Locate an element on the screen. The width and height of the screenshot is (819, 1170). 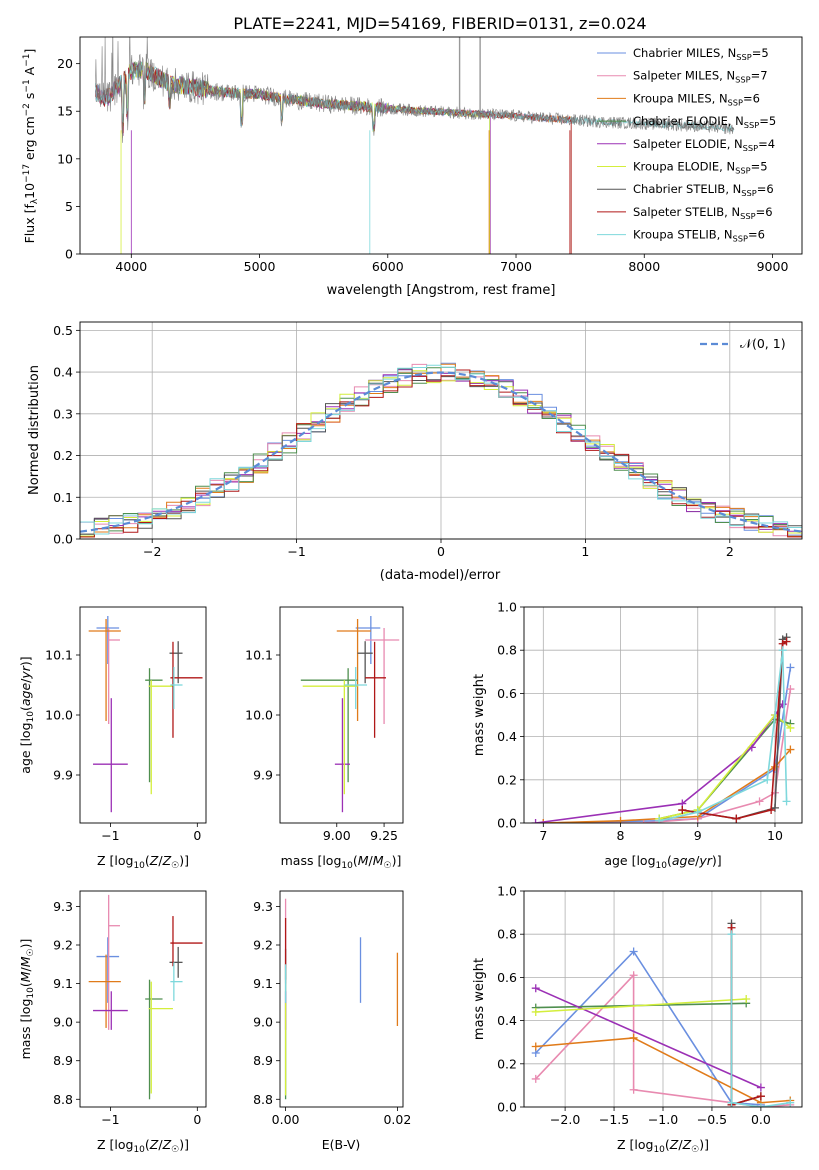
x-tick-label: 9.00 is located at coordinates (337, 835).